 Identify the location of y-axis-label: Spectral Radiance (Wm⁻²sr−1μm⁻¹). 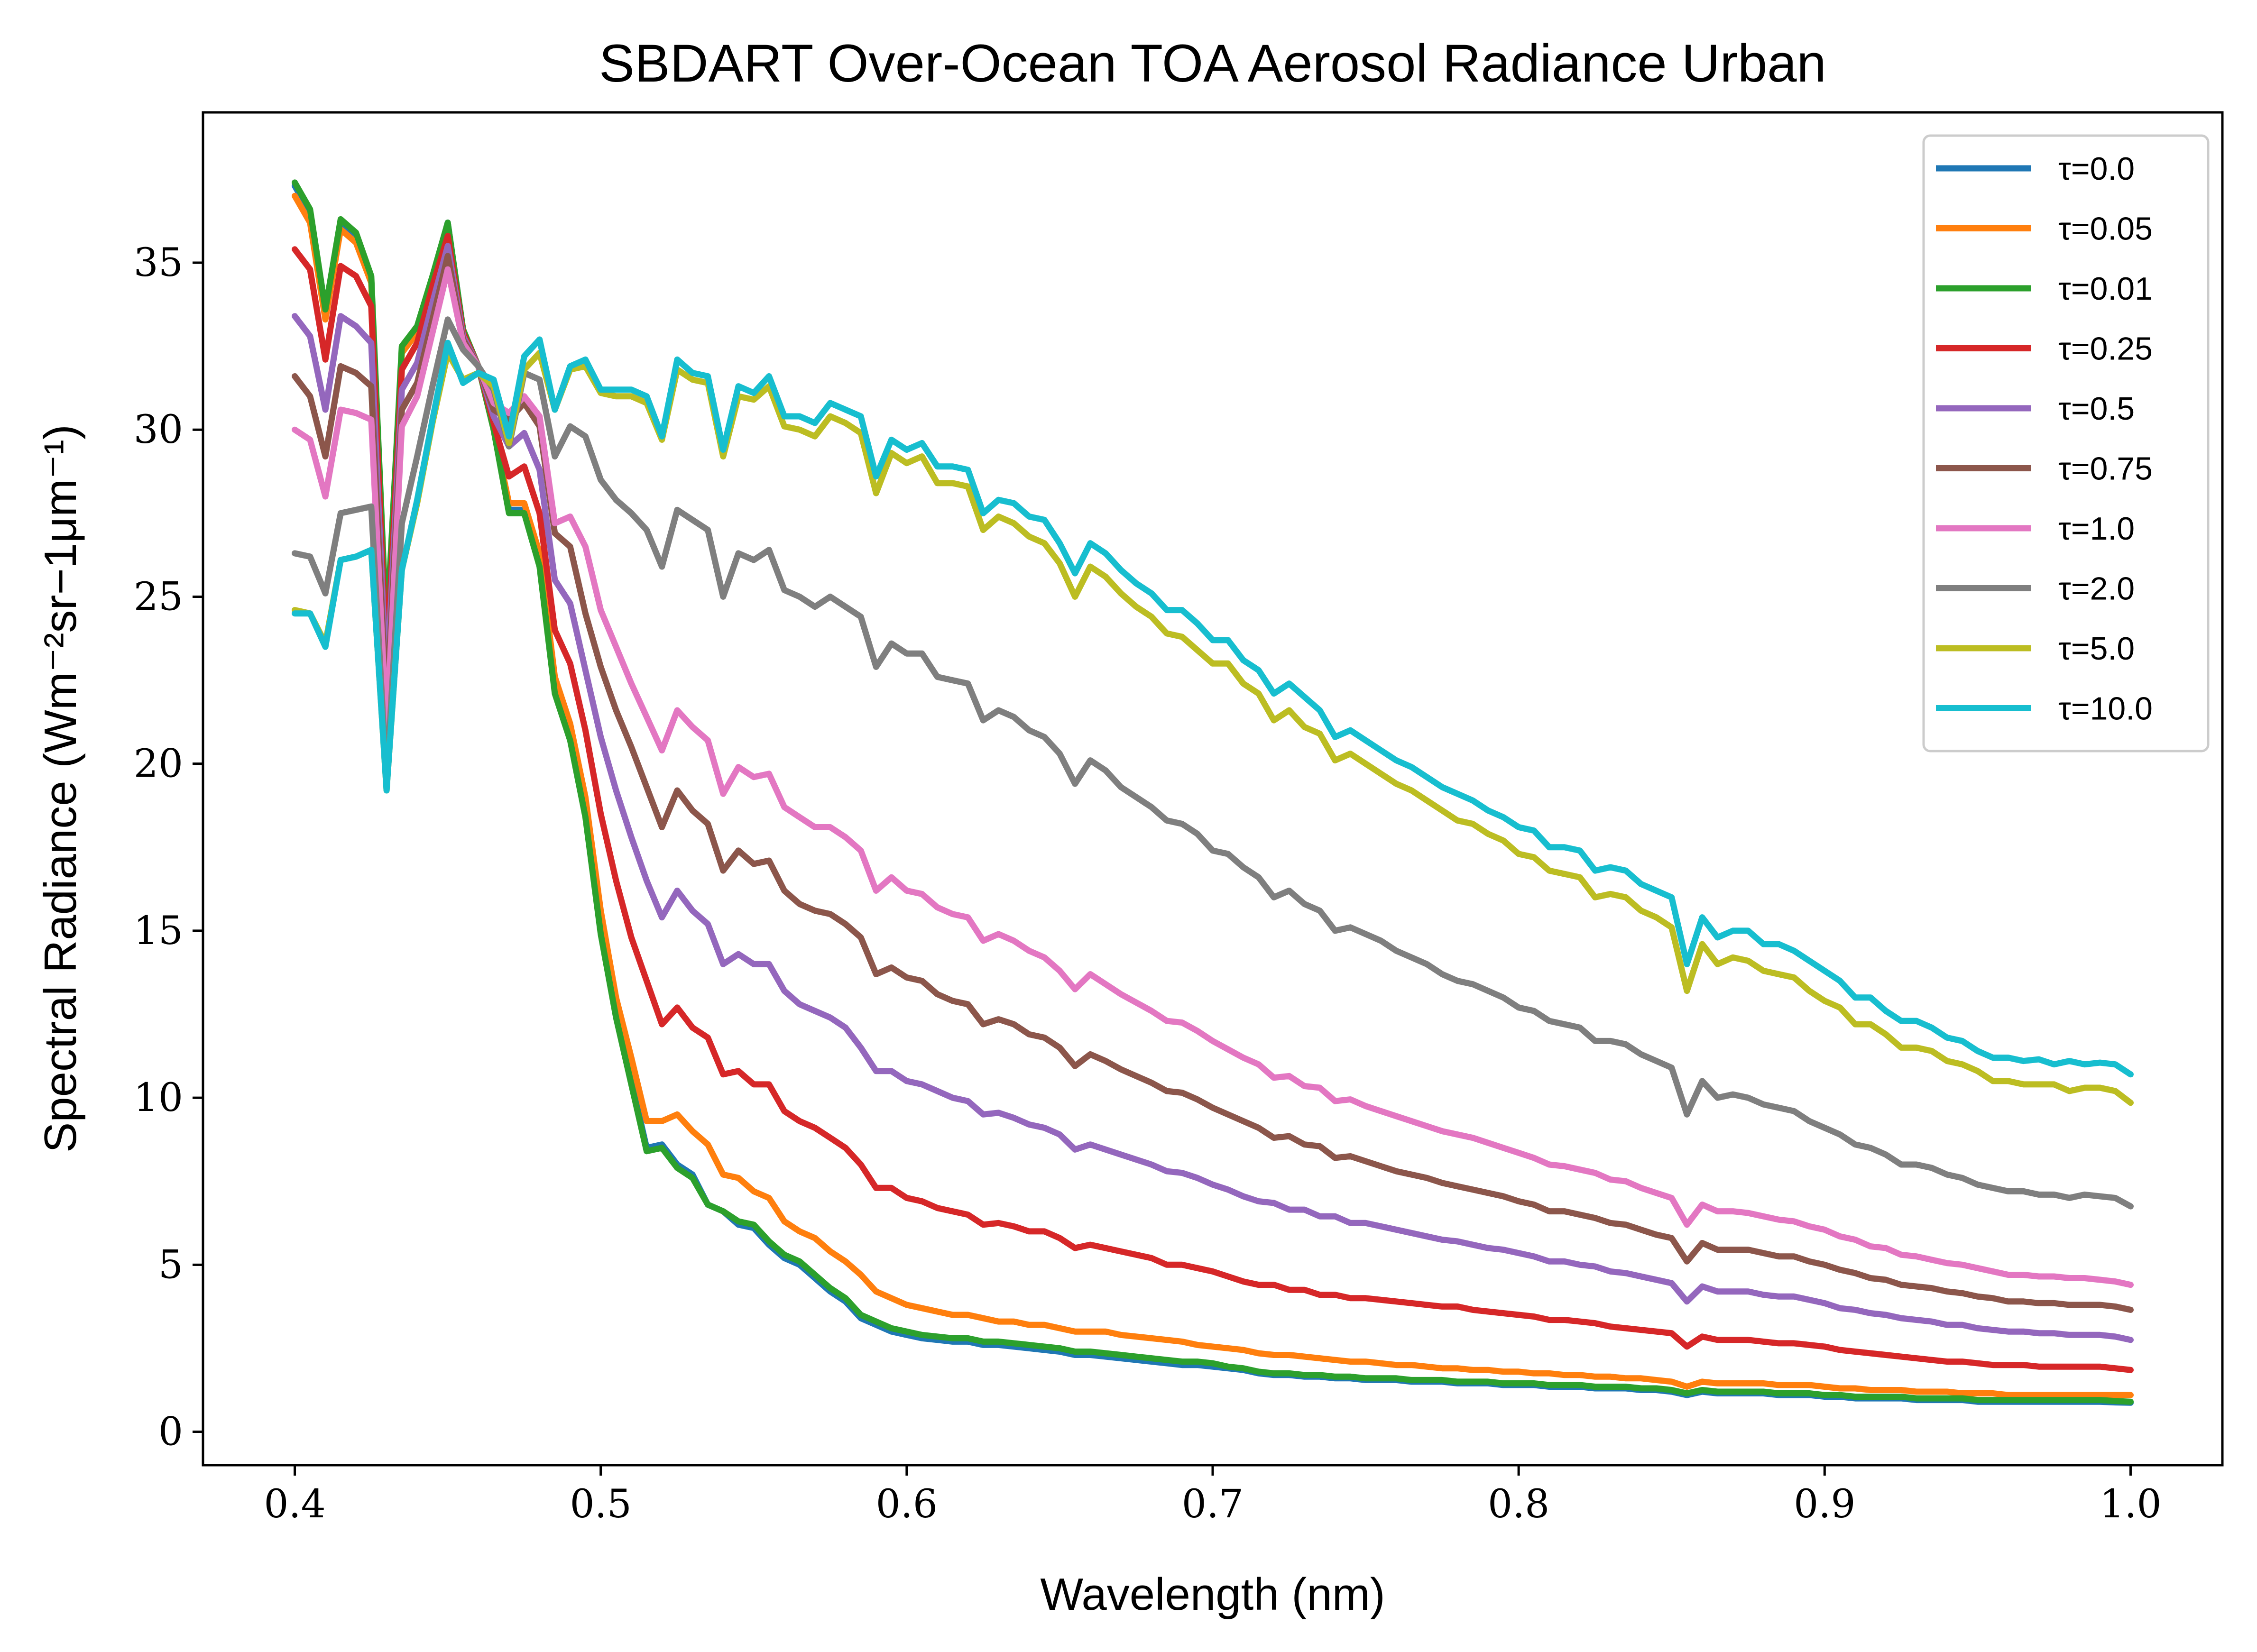
(60, 788).